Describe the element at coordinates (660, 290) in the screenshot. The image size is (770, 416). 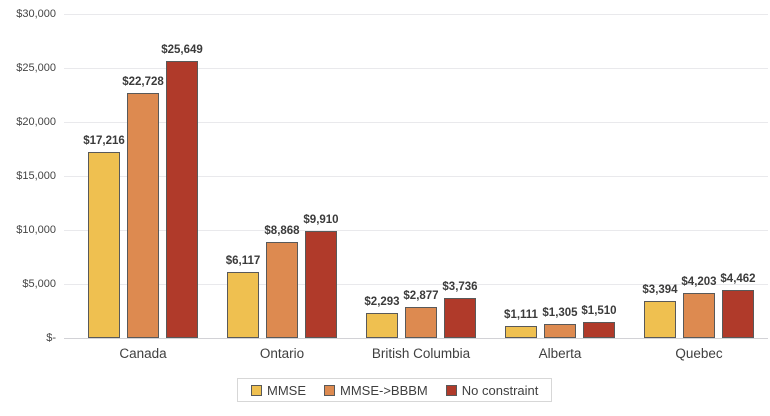
I see `bar-value-label: $3,394` at that location.